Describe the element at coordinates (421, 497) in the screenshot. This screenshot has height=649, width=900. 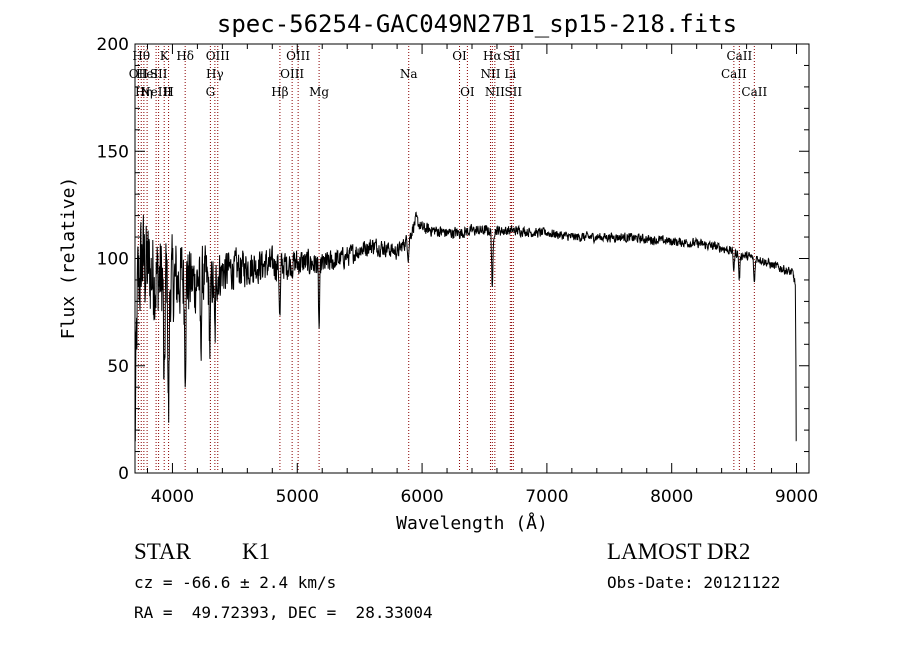
I see `x-tick-label: 6000` at that location.